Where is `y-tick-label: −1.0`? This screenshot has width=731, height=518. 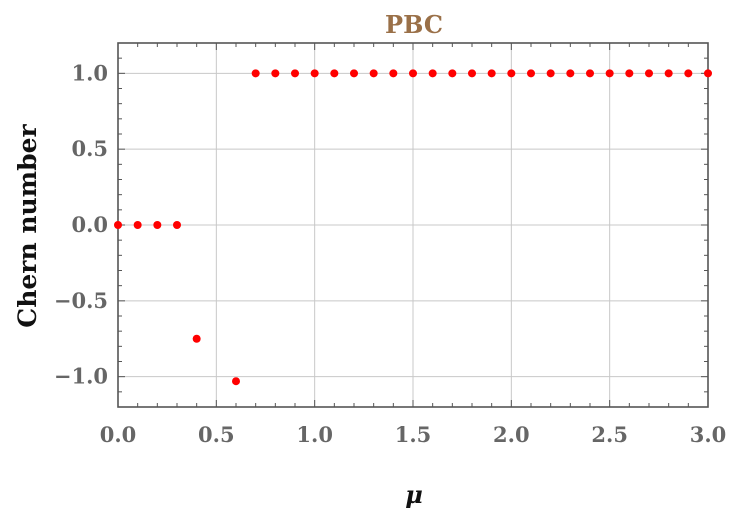 y-tick-label: −1.0 is located at coordinates (81, 376).